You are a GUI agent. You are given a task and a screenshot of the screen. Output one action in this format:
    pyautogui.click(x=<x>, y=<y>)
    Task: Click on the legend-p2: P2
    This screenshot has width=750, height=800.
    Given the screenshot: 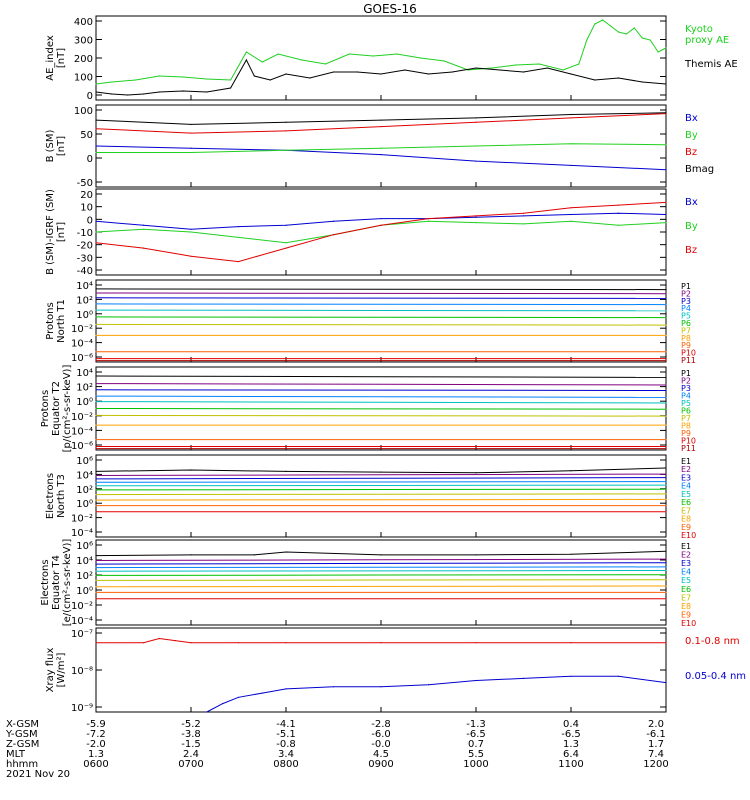 What is the action you would take?
    pyautogui.click(x=686, y=381)
    